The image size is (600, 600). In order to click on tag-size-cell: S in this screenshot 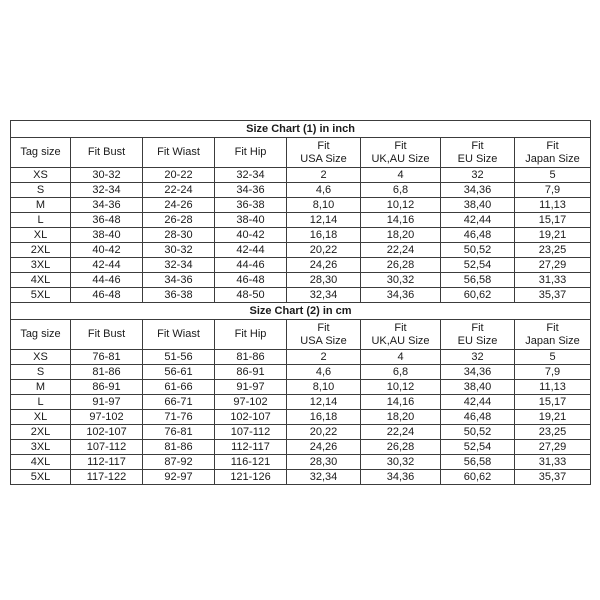, I will do `click(40, 190)`.